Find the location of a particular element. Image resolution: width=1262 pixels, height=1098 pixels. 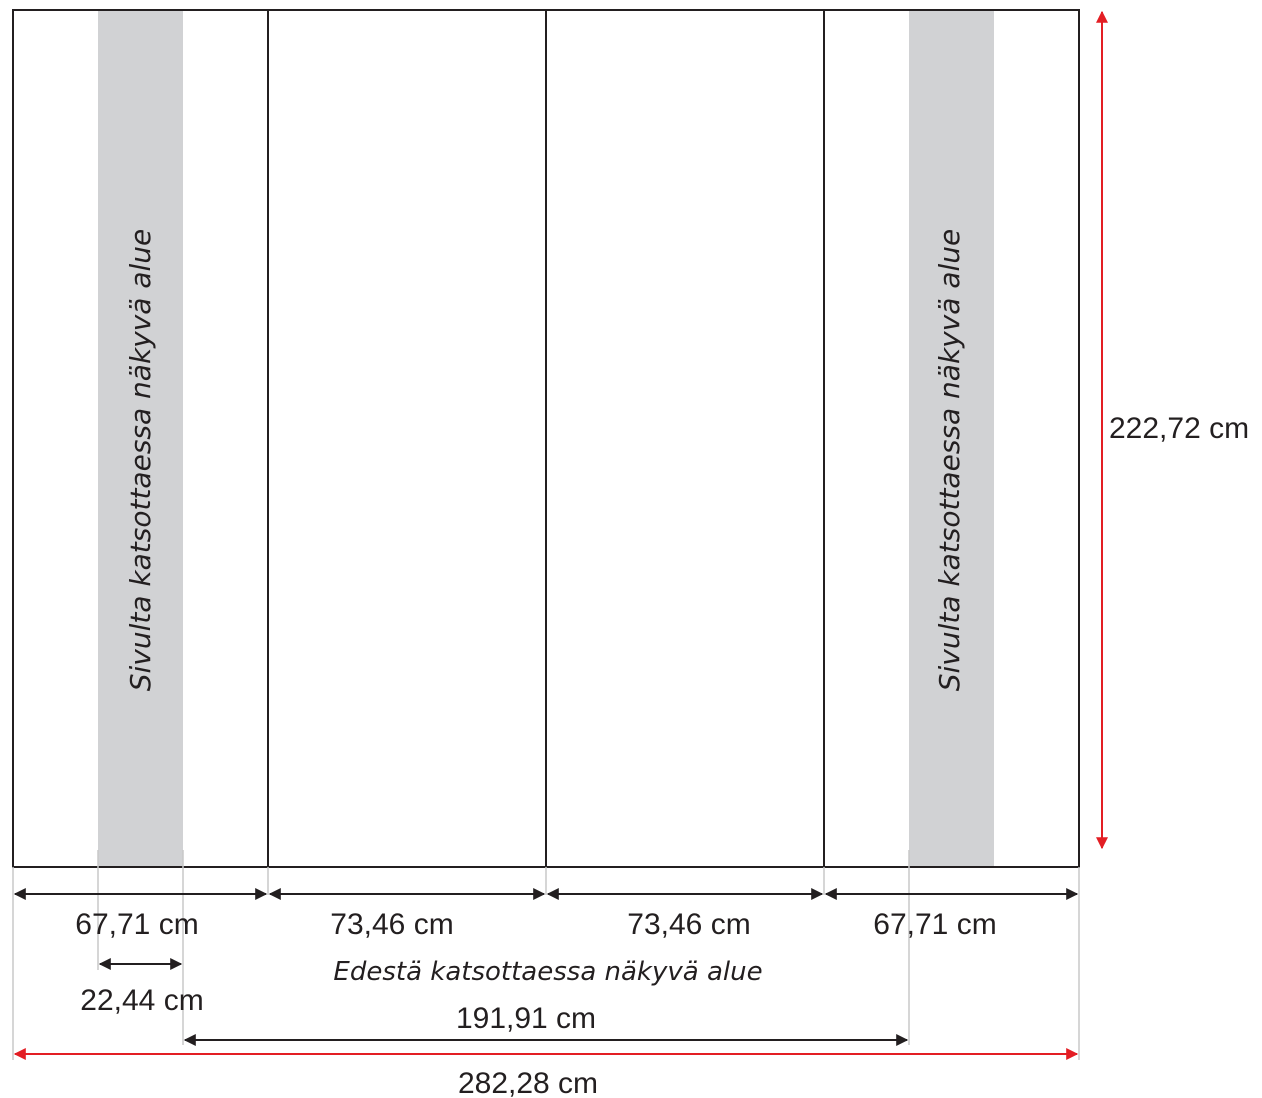

side-view-strip-right is located at coordinates (951, 438).